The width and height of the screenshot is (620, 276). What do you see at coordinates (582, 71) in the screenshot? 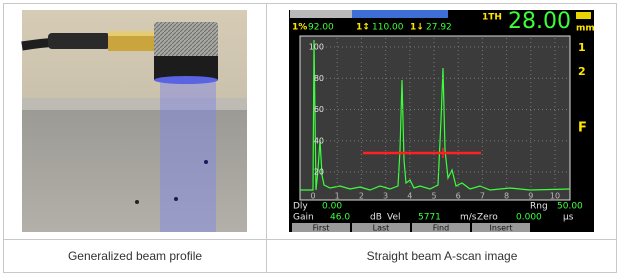
I see `side-label: 2` at bounding box center [582, 71].